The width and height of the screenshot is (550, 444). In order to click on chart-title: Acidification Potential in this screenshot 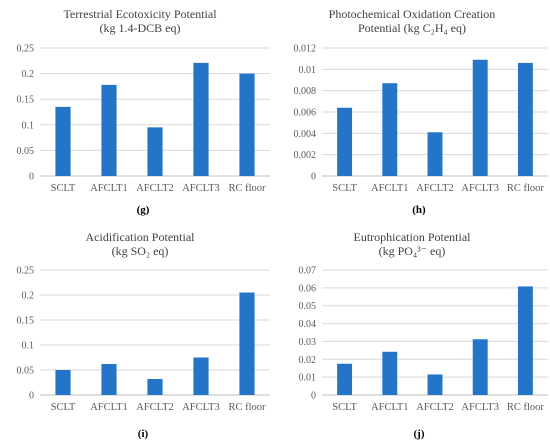, I will do `click(141, 237)`.